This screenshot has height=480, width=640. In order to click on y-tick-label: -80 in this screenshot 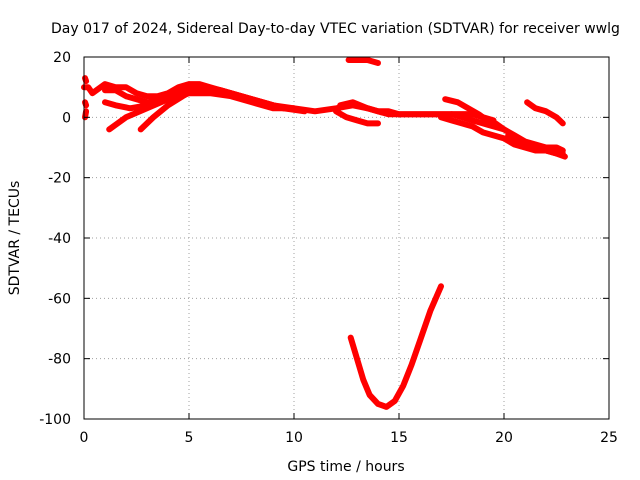, I will do `click(59, 360)`.